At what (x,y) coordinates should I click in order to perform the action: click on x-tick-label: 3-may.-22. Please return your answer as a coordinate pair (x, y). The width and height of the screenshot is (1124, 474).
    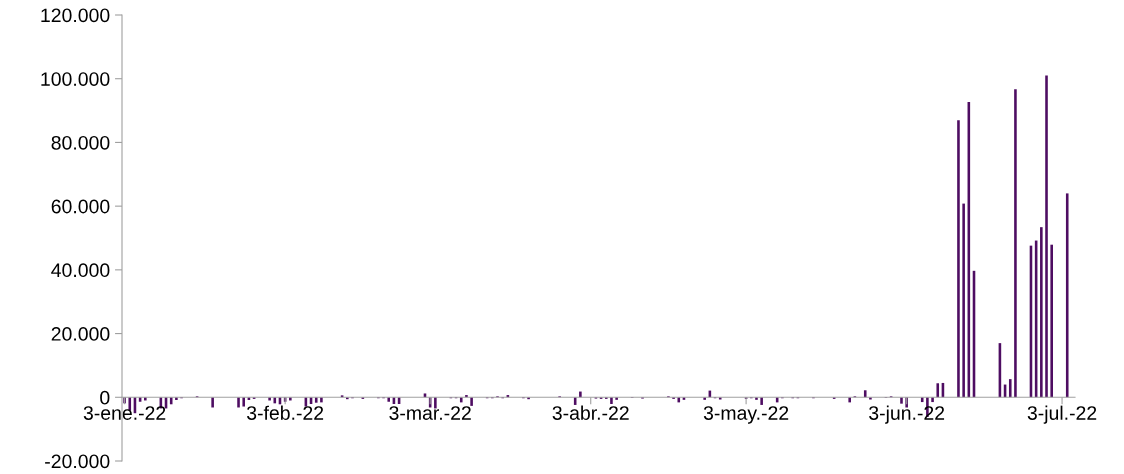
    Looking at the image, I should click on (746, 415).